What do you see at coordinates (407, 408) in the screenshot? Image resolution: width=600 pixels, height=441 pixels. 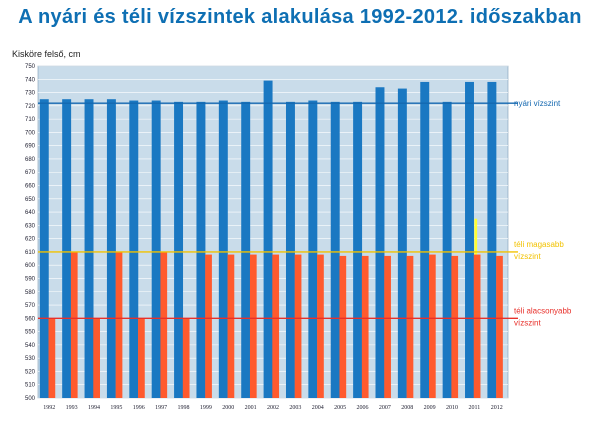 I see `x-tick-label: 2008` at bounding box center [407, 408].